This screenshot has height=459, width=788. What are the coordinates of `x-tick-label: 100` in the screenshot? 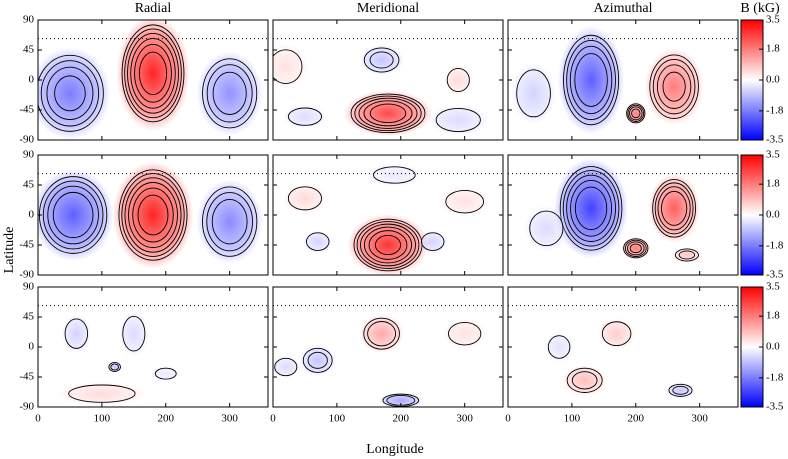 It's located at (102, 419).